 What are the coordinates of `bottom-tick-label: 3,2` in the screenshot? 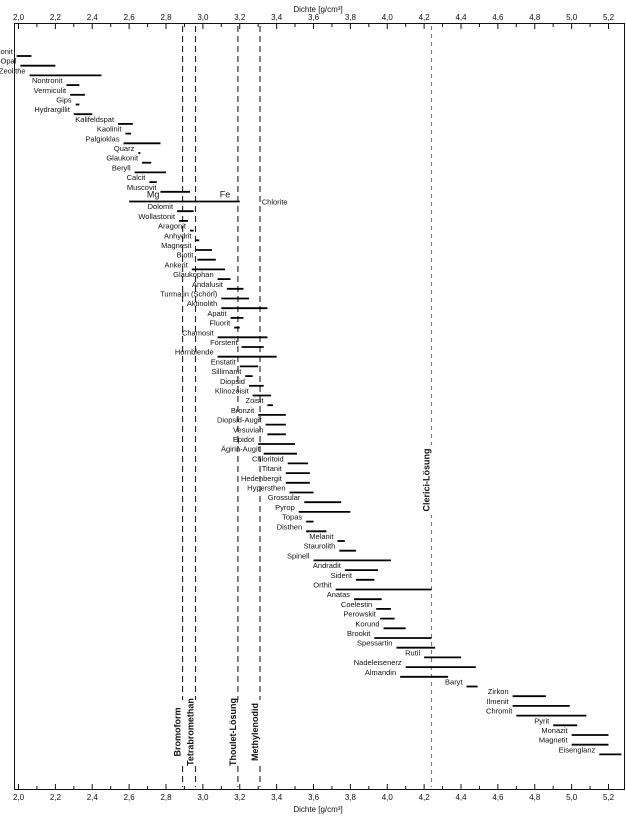 It's located at (240, 797).